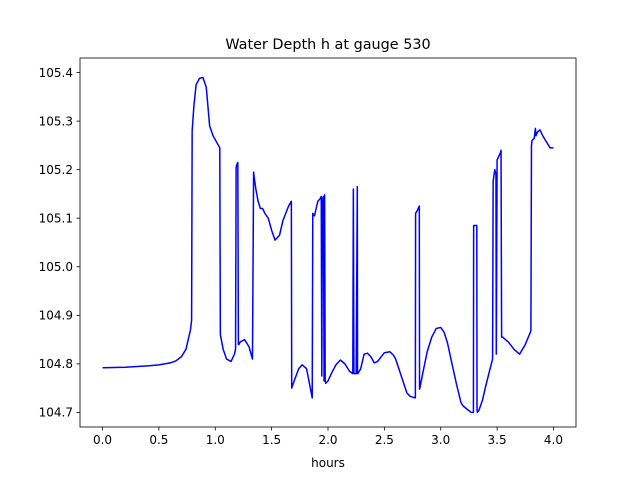  I want to click on y-tick-label: 104.9, so click(56, 316).